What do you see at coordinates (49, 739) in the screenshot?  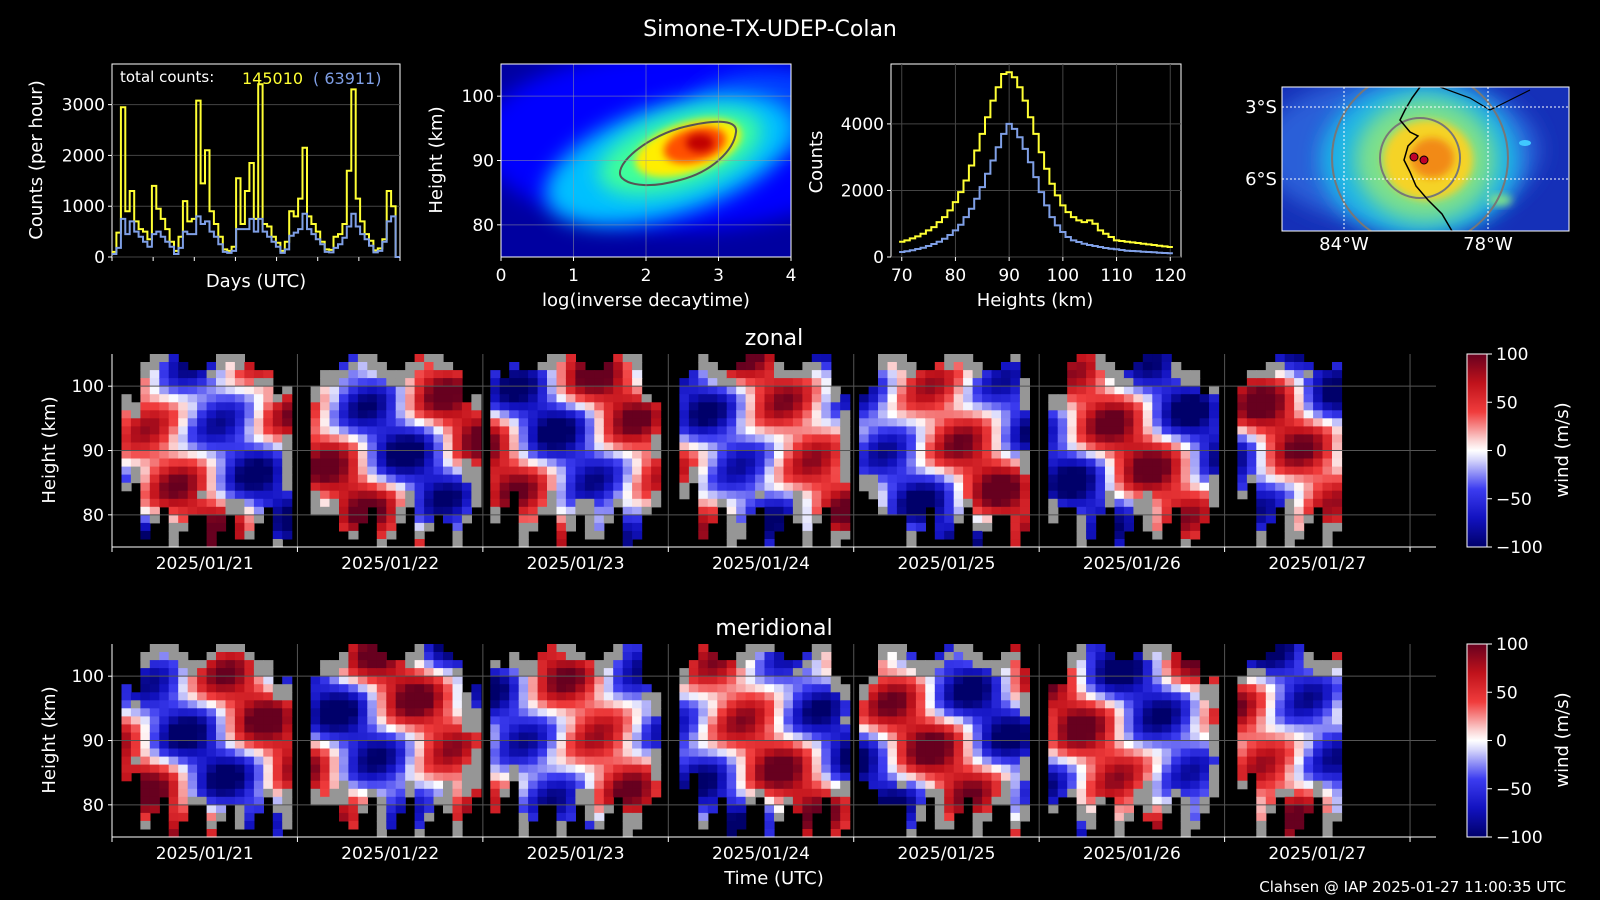 I see `meridional-ylabel: Height (km)` at bounding box center [49, 739].